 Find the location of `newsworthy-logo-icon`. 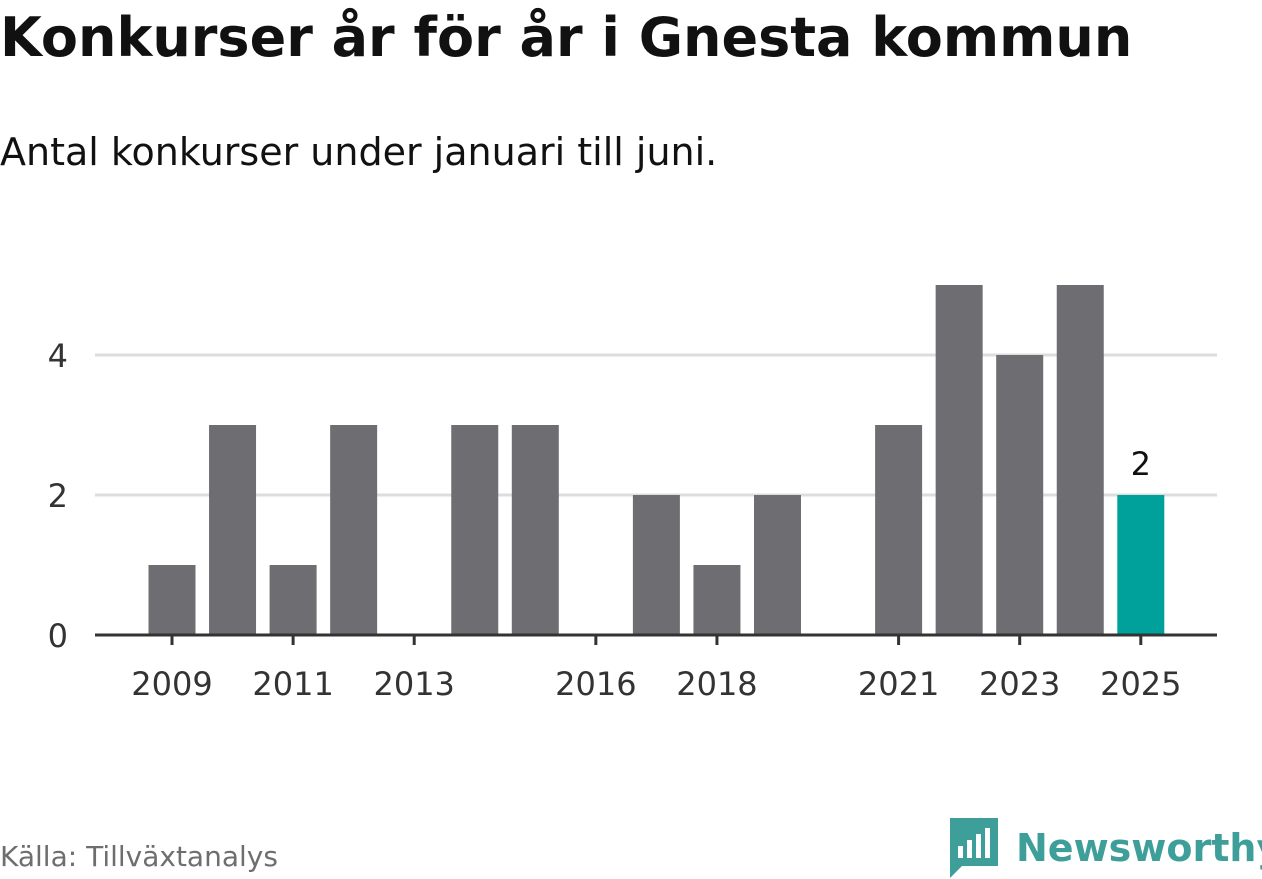

newsworthy-logo-icon is located at coordinates (974, 848).